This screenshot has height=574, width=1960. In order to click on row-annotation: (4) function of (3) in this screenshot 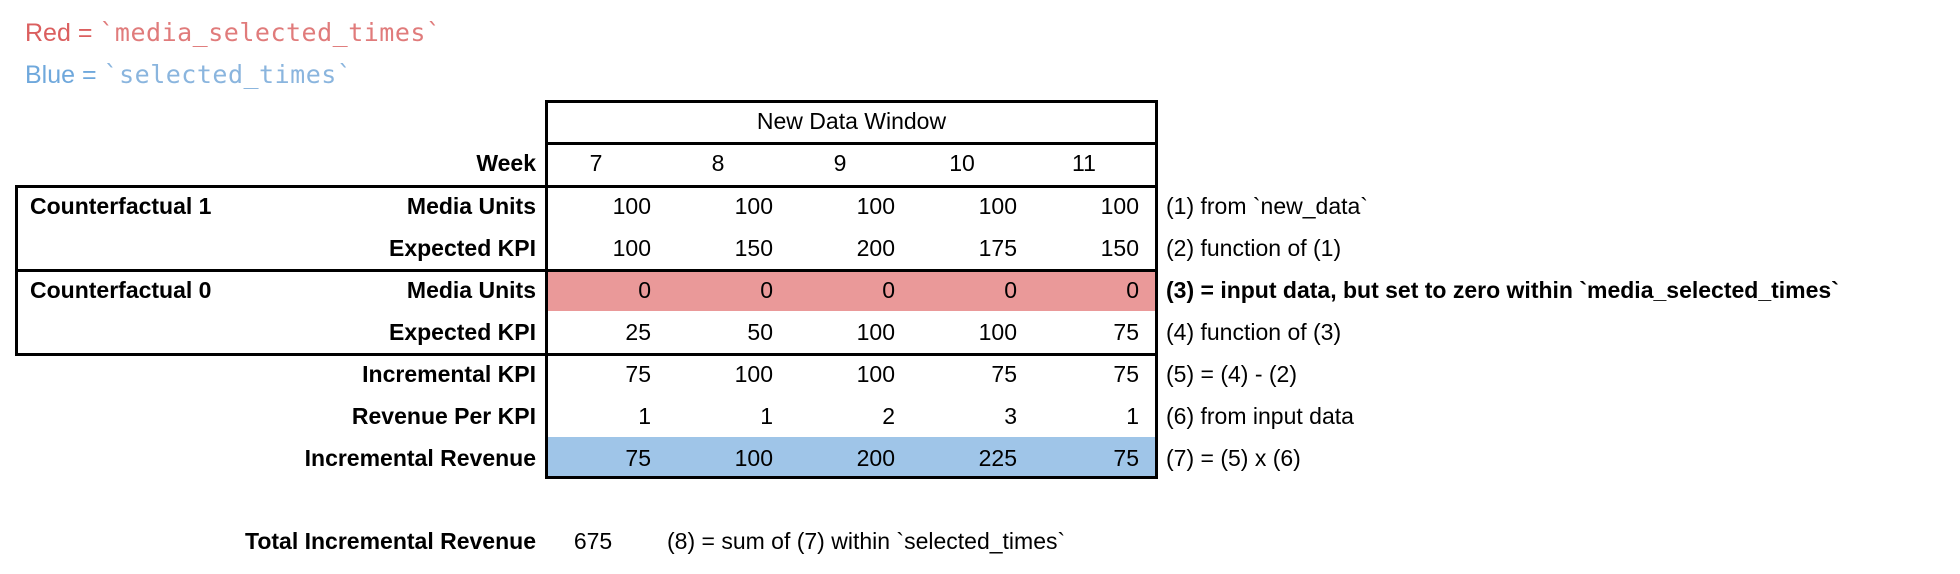, I will do `click(1254, 332)`.